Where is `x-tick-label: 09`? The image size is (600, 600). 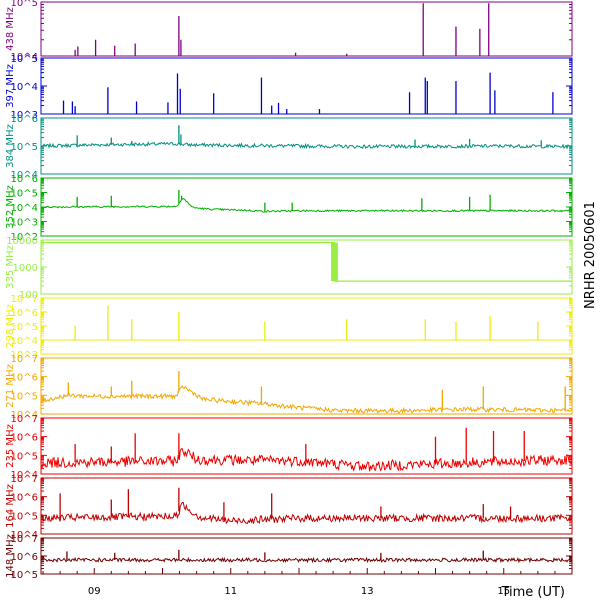
x-tick-label: 09 is located at coordinates (94, 591).